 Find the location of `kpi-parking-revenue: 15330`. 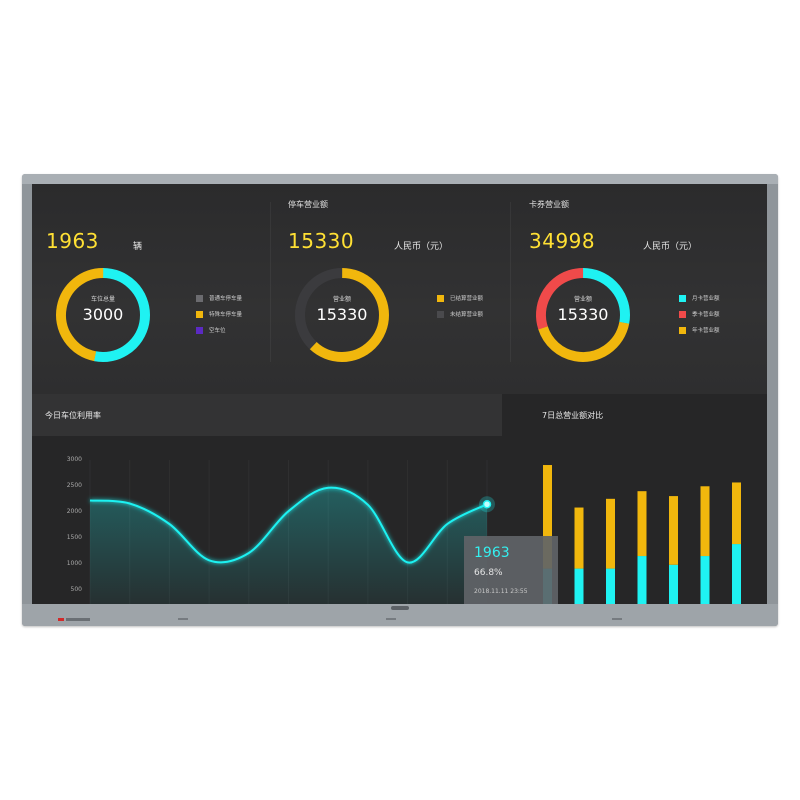

kpi-parking-revenue: 15330 is located at coordinates (321, 241).